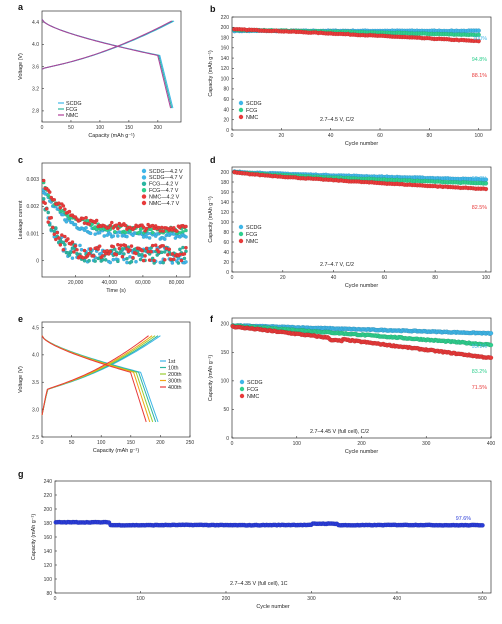 The width and height of the screenshot is (502, 624). Describe the element at coordinates (225, 193) in the screenshot. I see `y-tick-label: 160` at that location.